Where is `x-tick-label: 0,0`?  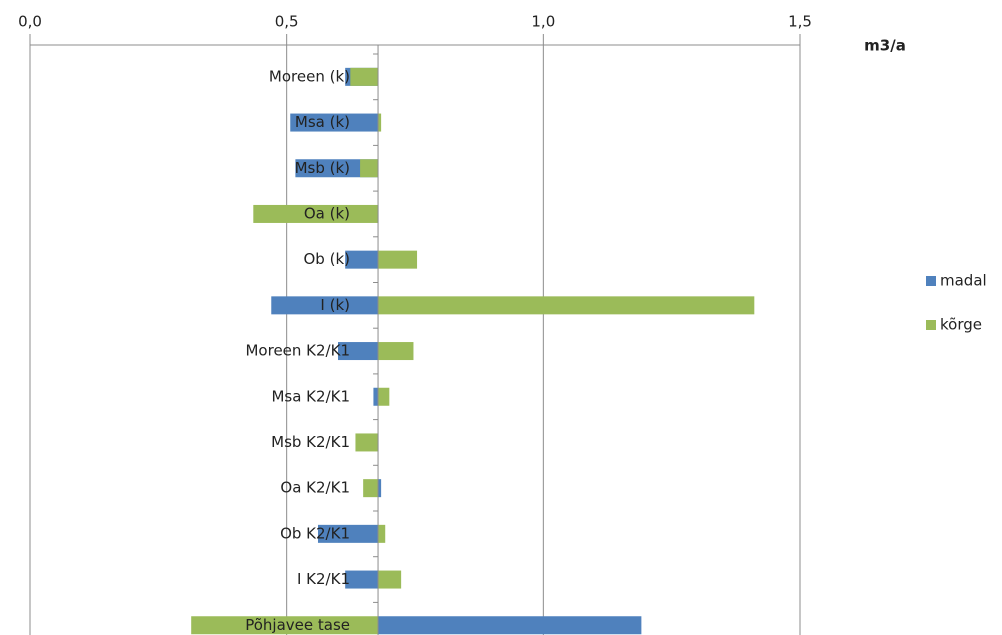 x-tick-label: 0,0 is located at coordinates (30, 22).